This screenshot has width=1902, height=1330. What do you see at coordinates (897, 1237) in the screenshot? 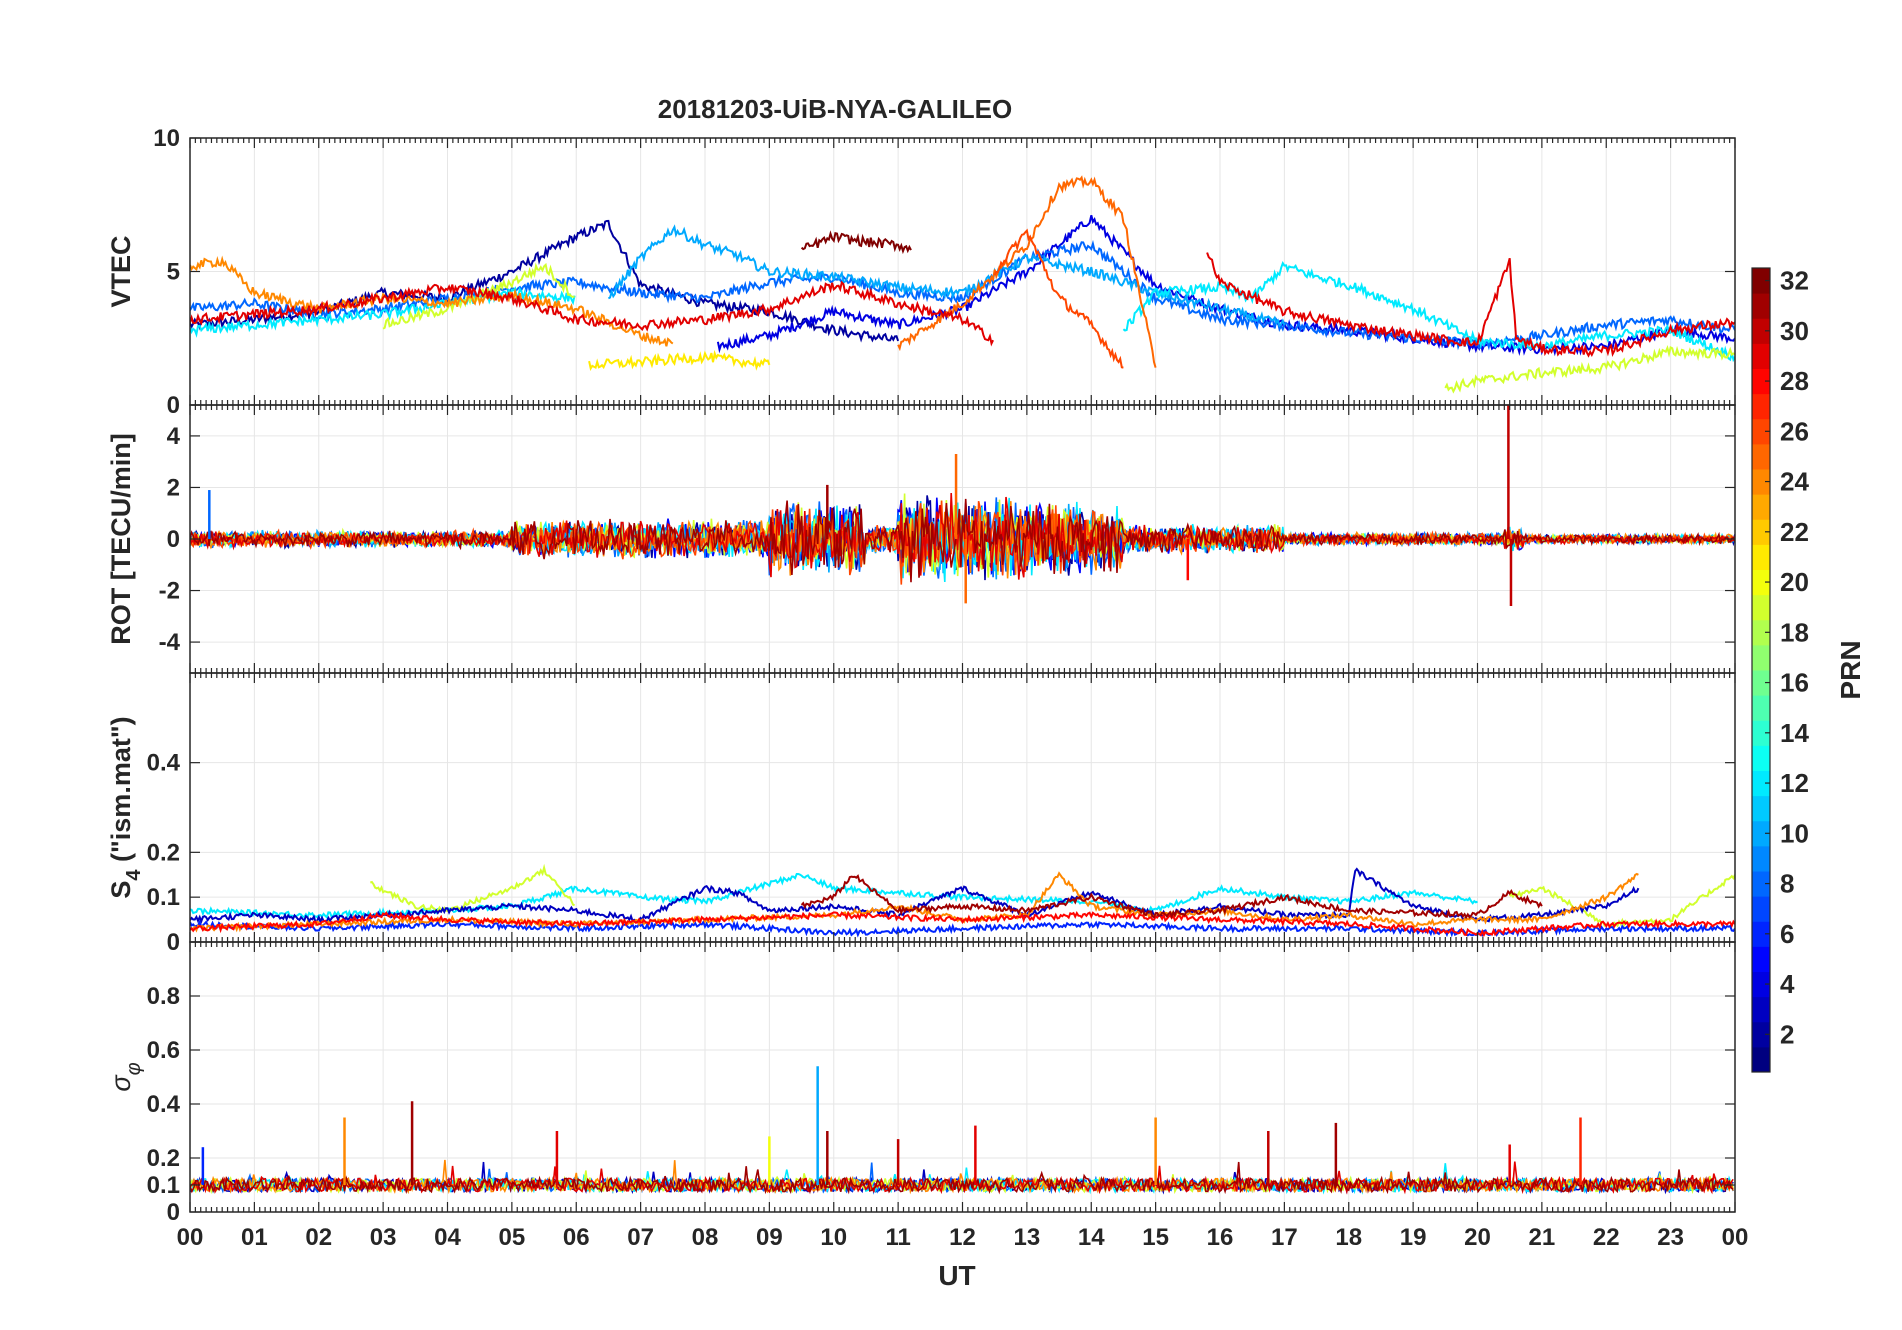
I see `x-tick-label: 11` at bounding box center [897, 1237].